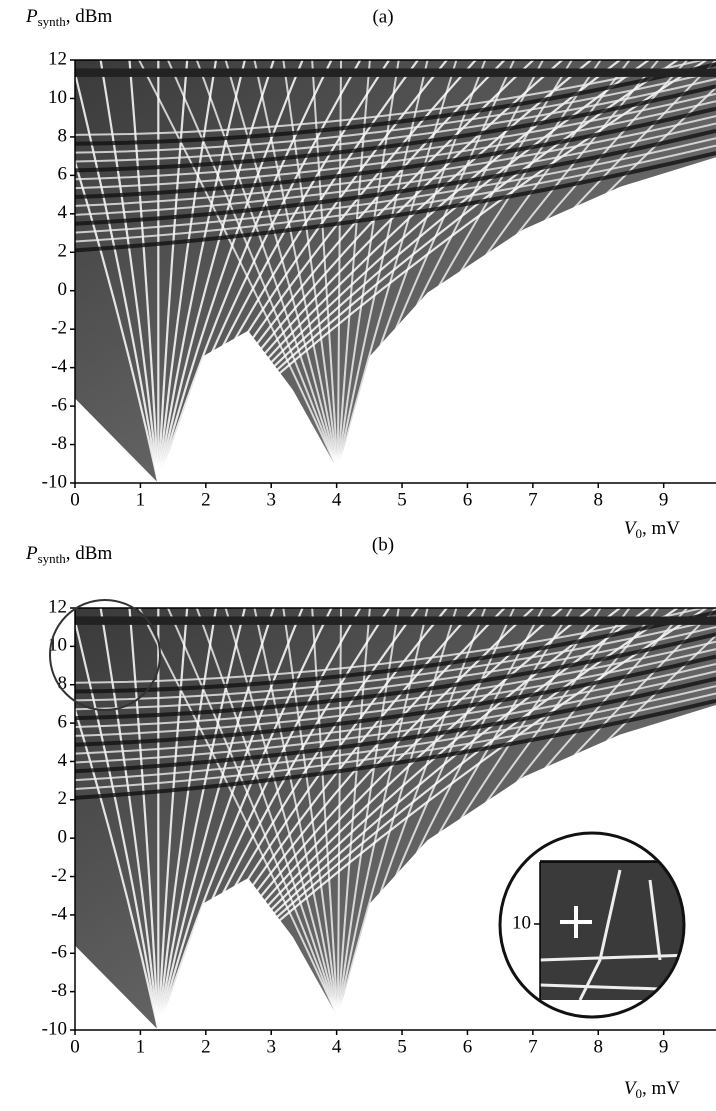  What do you see at coordinates (54, 1028) in the screenshot?
I see `y-tick-label: -10` at bounding box center [54, 1028].